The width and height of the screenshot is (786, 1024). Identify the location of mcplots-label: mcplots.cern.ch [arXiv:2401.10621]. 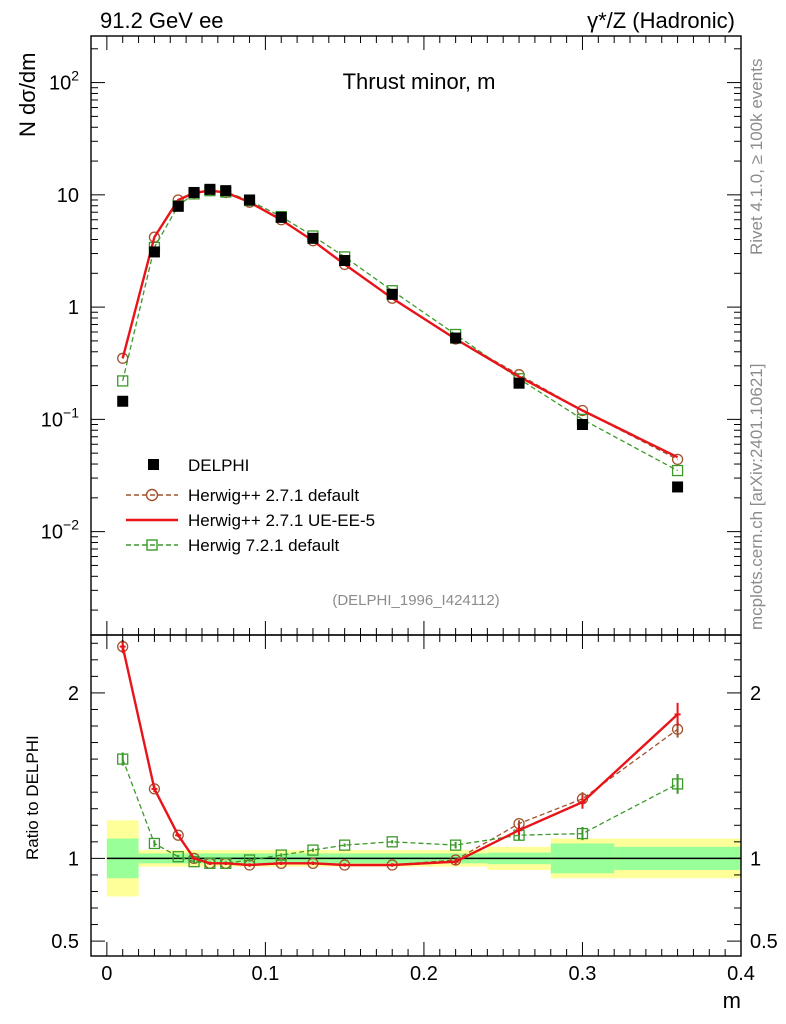
(756, 497).